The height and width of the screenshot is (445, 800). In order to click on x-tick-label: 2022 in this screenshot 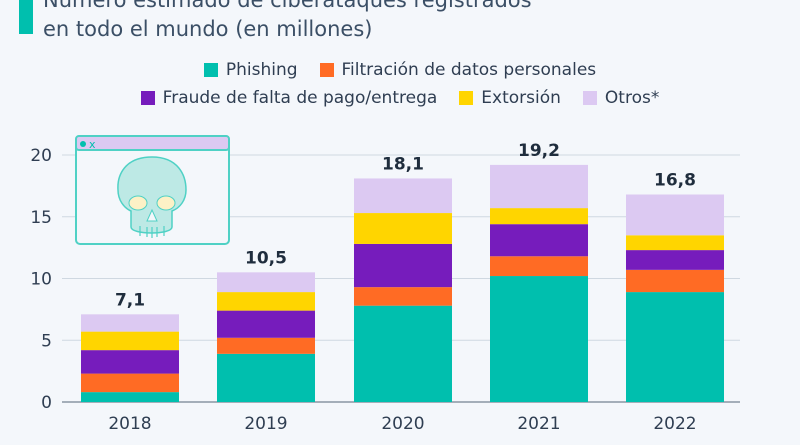, I will do `click(674, 424)`.